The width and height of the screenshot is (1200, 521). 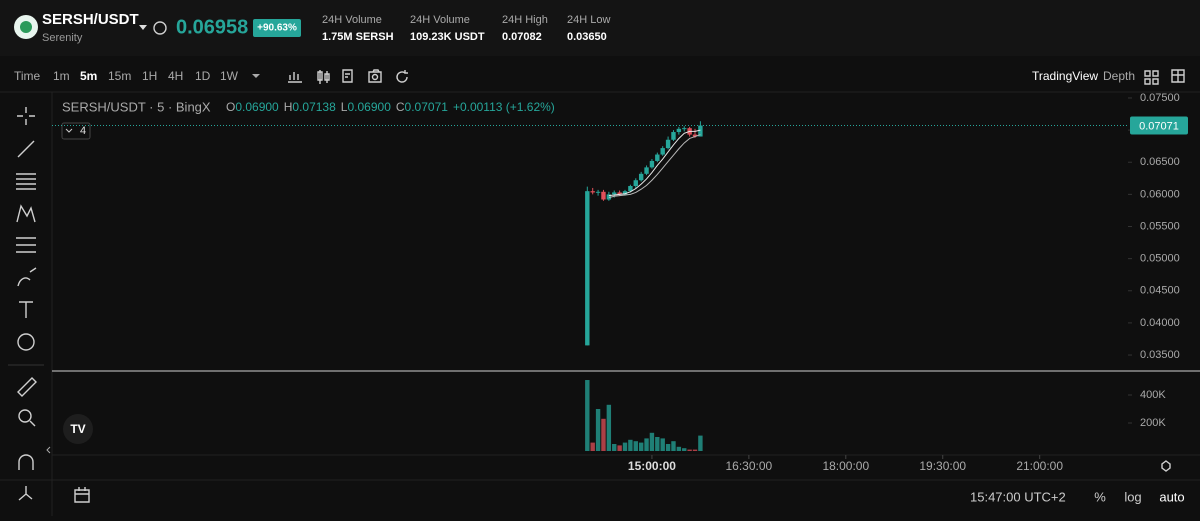 I want to click on volume-tick-label: 400K, so click(x=1153, y=395).